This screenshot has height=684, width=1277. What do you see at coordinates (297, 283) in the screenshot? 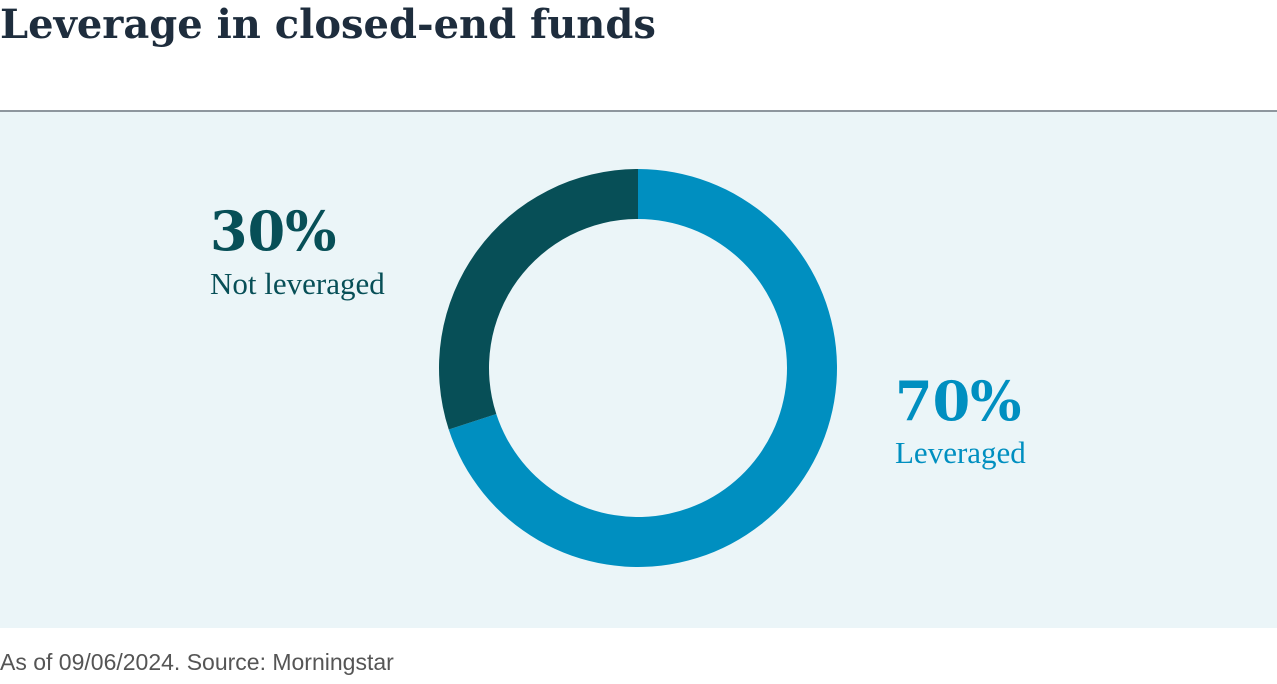
I see `category-label: Not leveraged` at bounding box center [297, 283].